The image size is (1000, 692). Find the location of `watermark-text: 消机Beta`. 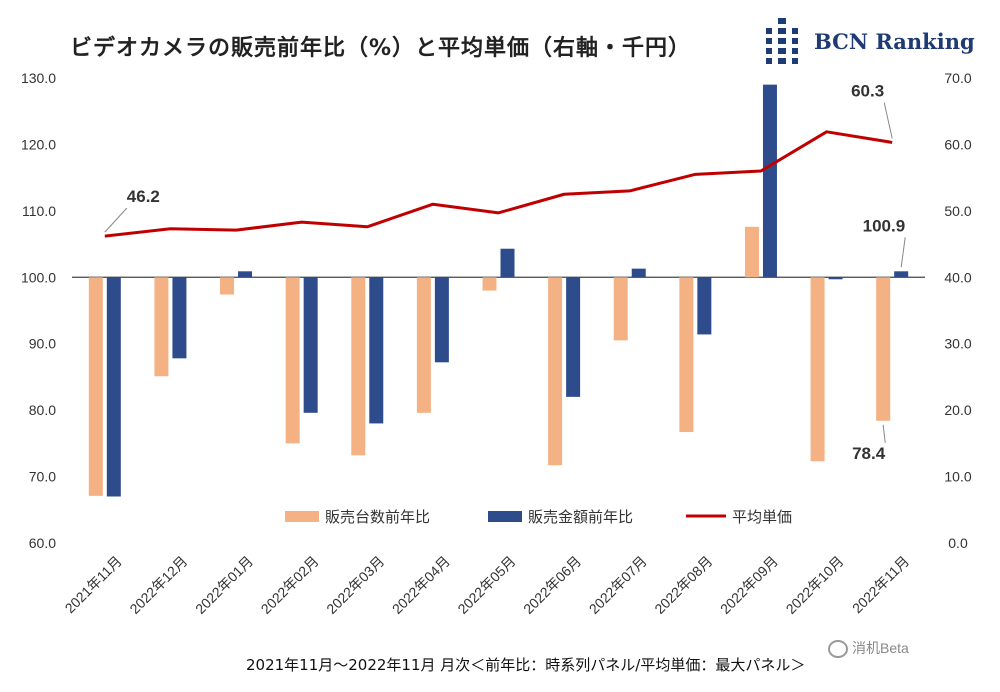

watermark-text: 消机Beta is located at coordinates (880, 648).